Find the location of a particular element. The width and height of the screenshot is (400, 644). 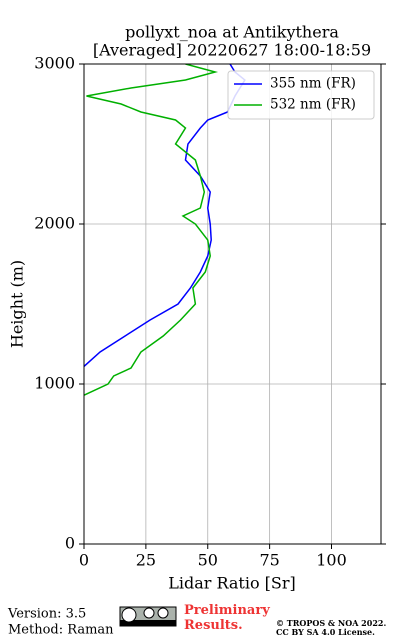

copyright: © TROPOS & NOA 2022. is located at coordinates (331, 623).